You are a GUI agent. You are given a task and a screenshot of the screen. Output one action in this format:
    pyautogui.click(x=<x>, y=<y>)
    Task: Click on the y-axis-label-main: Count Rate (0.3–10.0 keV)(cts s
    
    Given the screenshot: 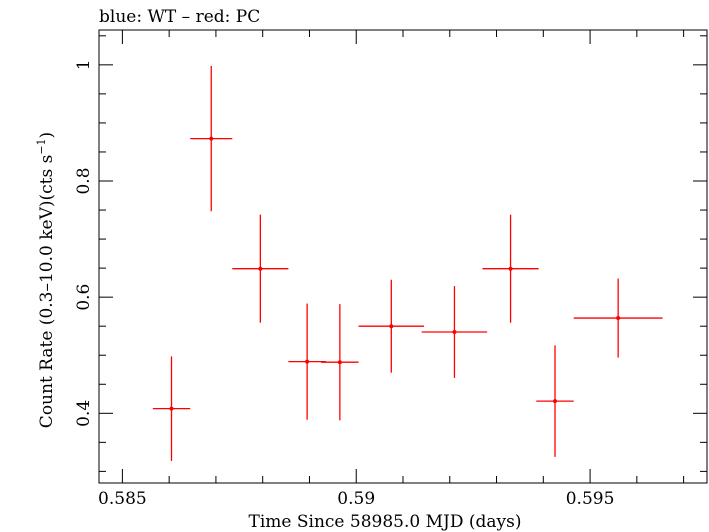 What is the action you would take?
    pyautogui.click(x=47, y=292)
    